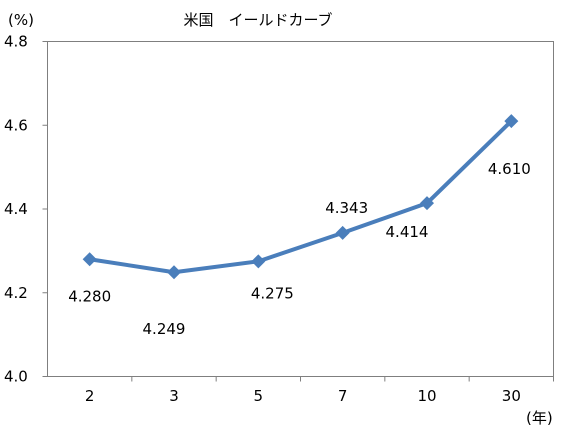 Image resolution: width=563 pixels, height=447 pixels. Describe the element at coordinates (319, 390) in the screenshot. I see `x-axis: 2 3 5 7 10 30` at that location.